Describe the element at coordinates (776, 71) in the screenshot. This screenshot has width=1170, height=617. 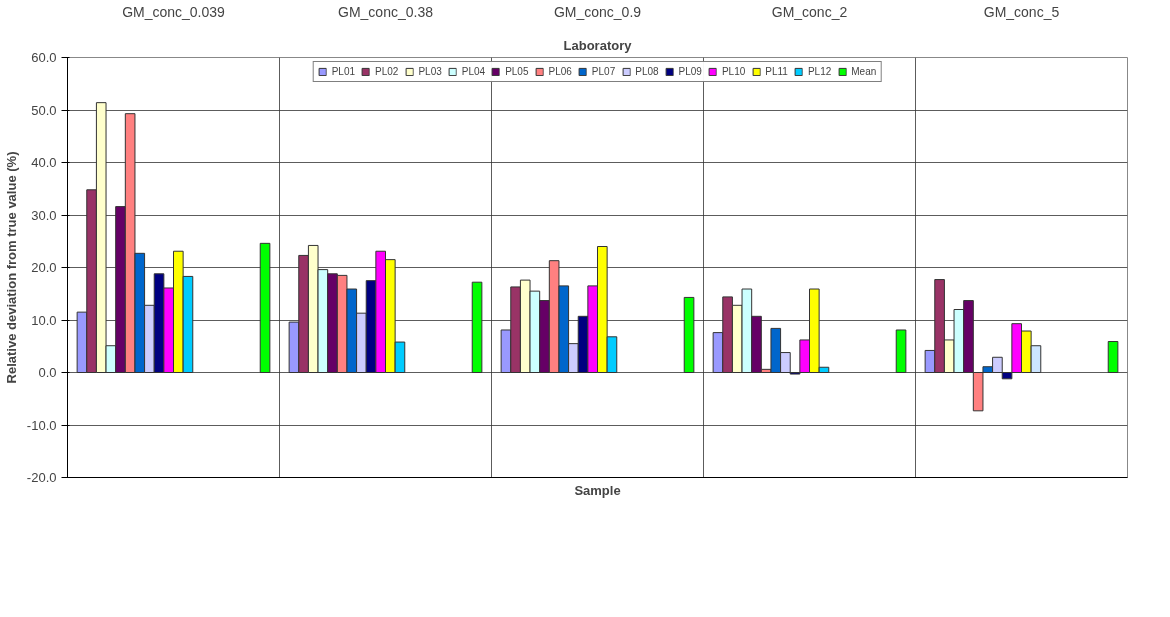
I see `legend-label: PL11` at that location.